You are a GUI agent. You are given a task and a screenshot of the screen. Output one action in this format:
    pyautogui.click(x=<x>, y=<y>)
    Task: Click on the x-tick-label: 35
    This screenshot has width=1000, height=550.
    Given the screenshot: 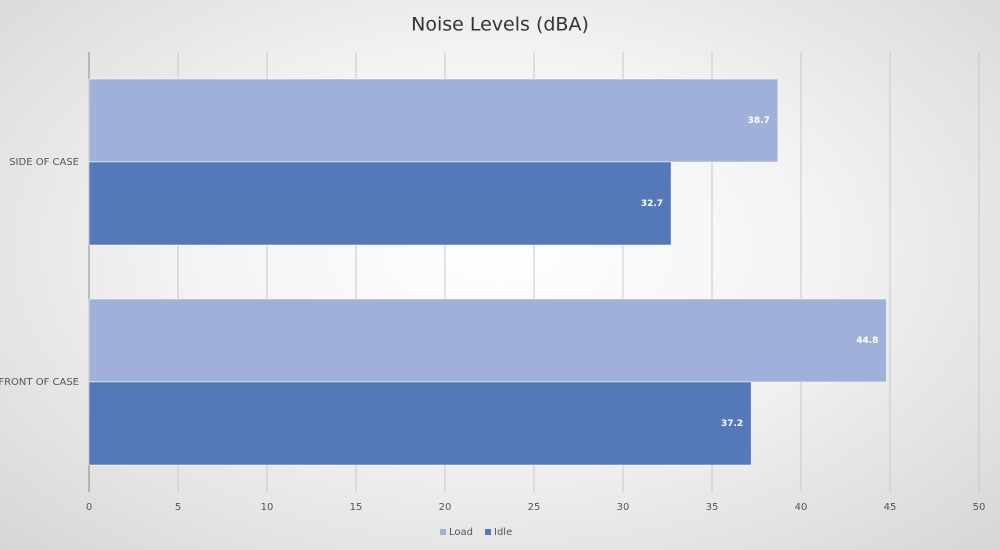 What is the action you would take?
    pyautogui.click(x=712, y=507)
    